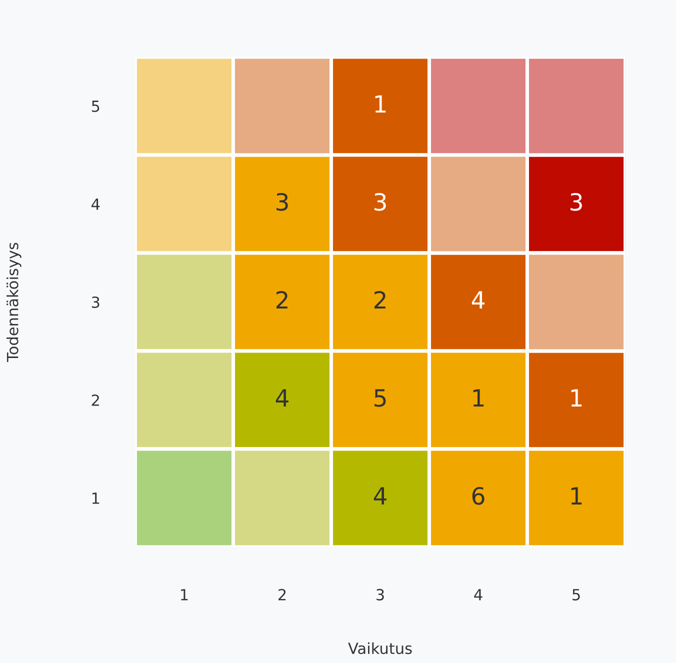 This screenshot has width=676, height=663. Describe the element at coordinates (380, 398) in the screenshot. I see `data-label: 5` at that location.